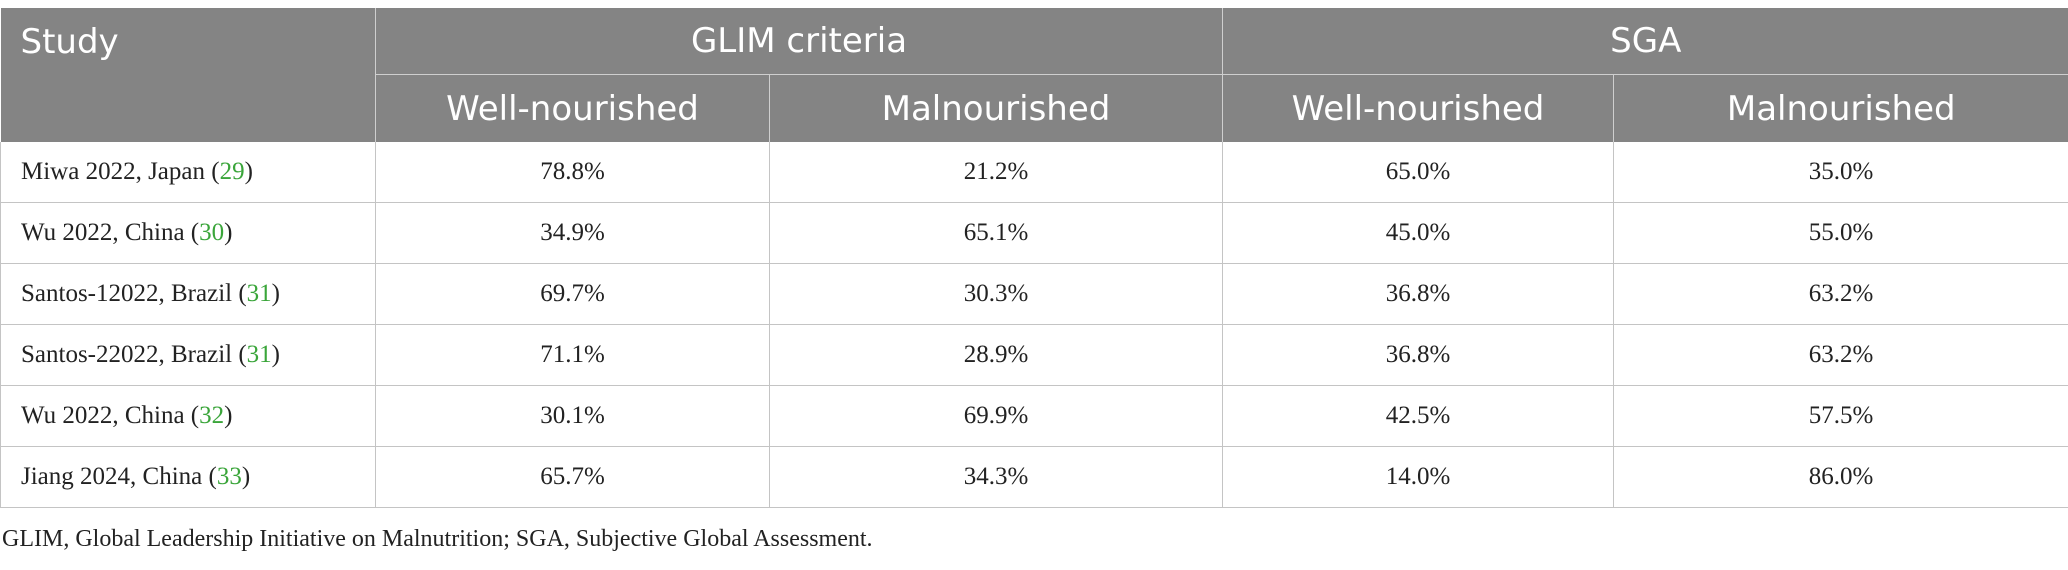 This screenshot has height=570, width=2068. I want to click on header-sga-malnourished: Malnourished, so click(1840, 108).